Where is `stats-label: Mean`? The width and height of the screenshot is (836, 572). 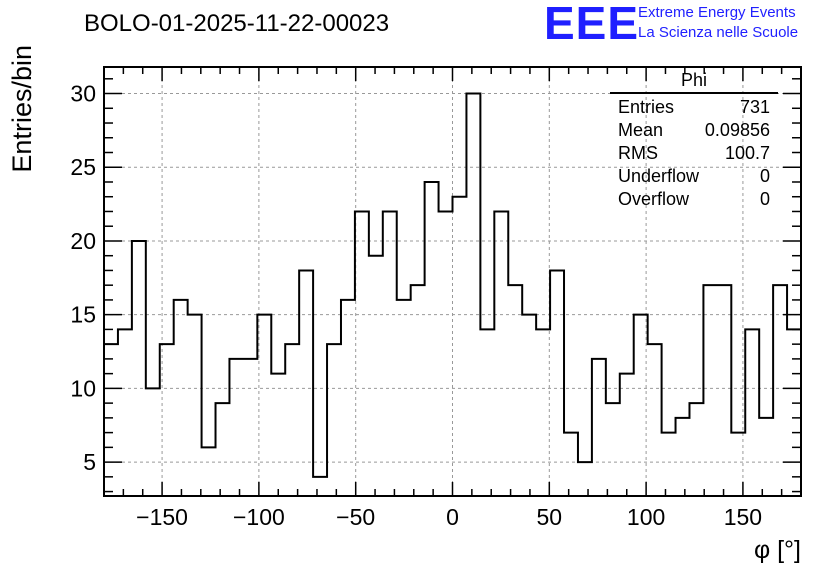
stats-label: Mean is located at coordinates (641, 130).